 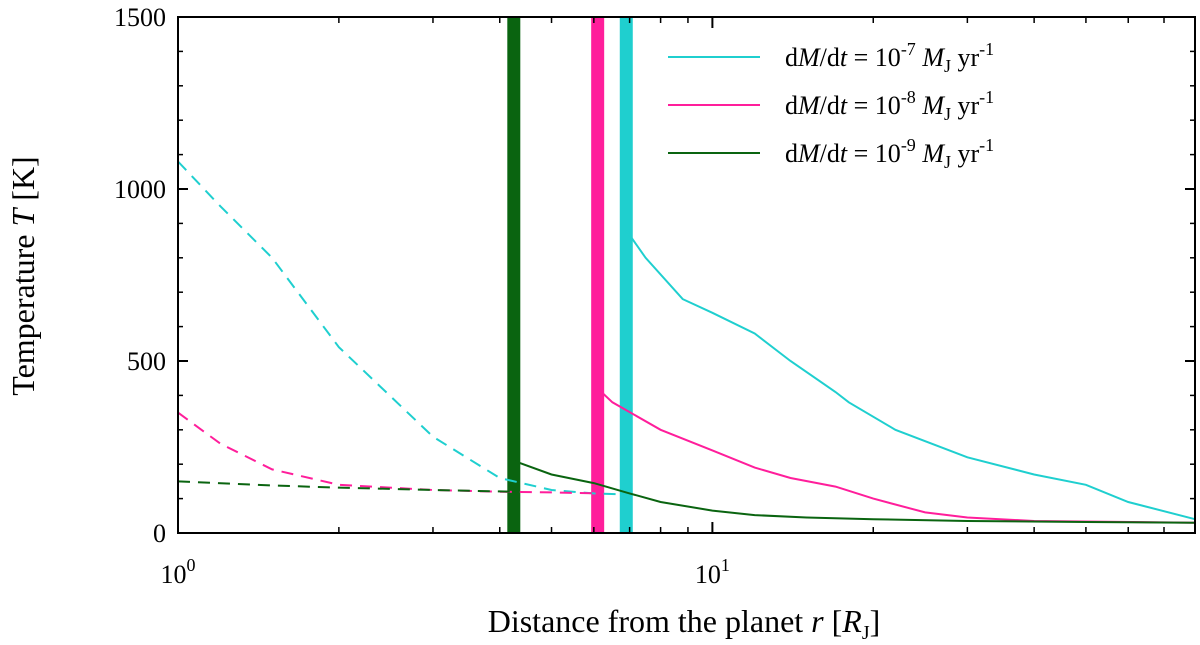 What do you see at coordinates (896, 455) in the screenshot?
I see `series-2-outer-solid` at bounding box center [896, 455].